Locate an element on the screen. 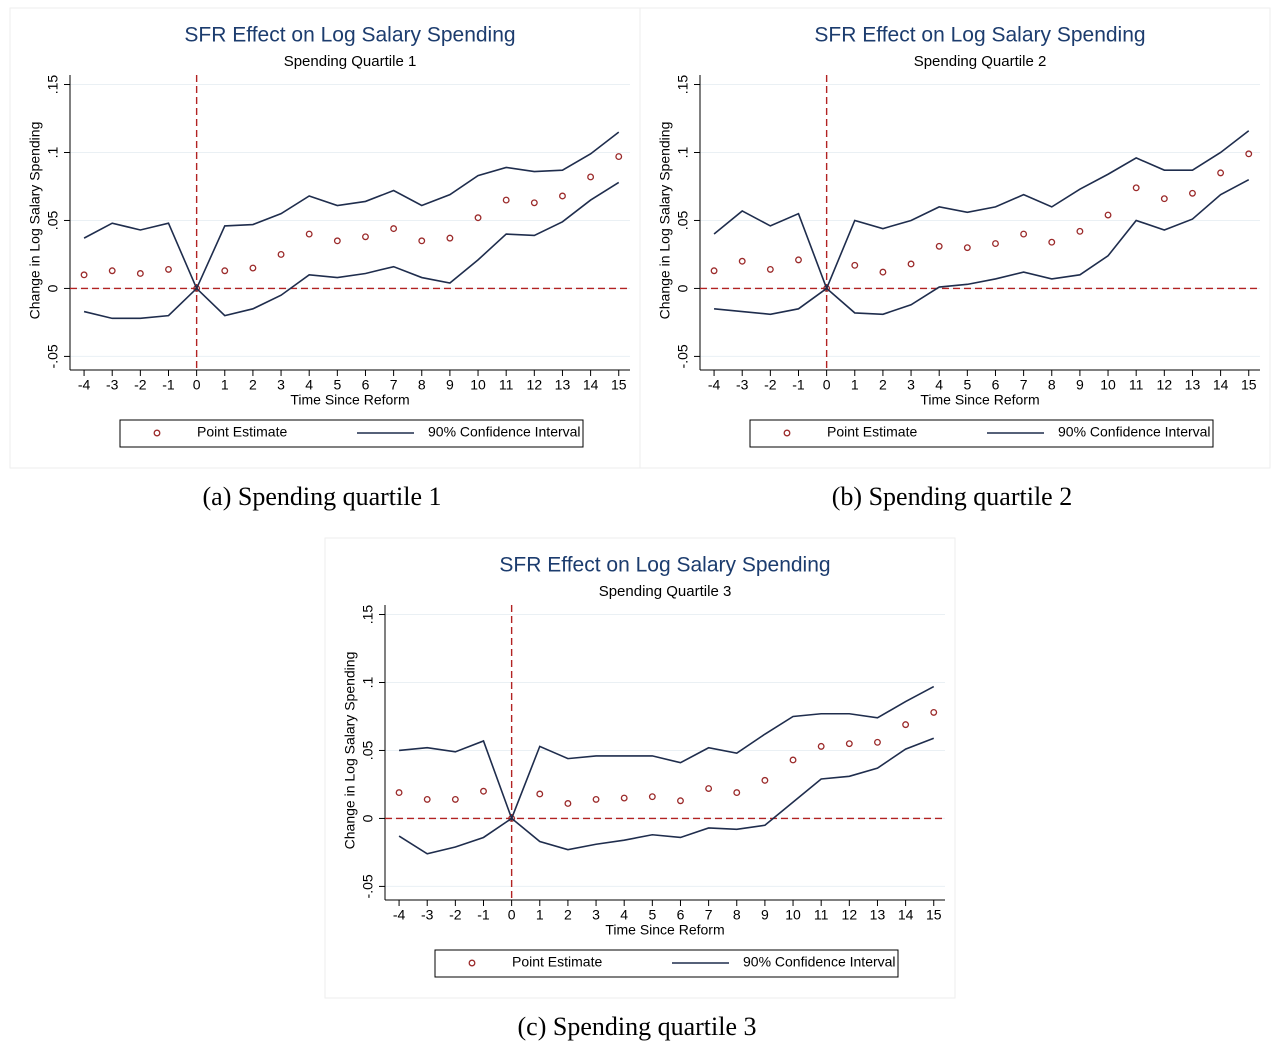  x-axis-title: Time Since Reform is located at coordinates (349, 400).